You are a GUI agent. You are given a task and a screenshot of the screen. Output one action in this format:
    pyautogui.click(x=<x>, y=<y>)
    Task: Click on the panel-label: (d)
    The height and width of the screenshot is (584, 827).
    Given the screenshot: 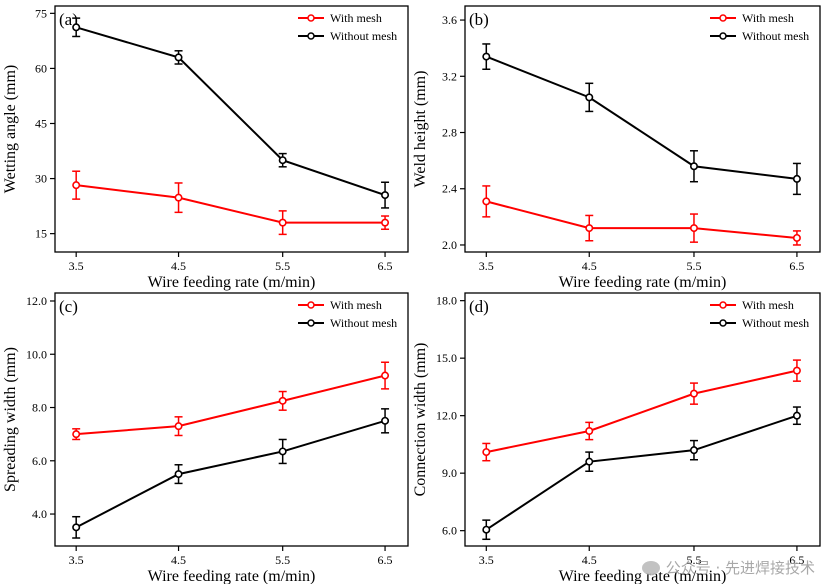 What is the action you would take?
    pyautogui.click(x=479, y=306)
    